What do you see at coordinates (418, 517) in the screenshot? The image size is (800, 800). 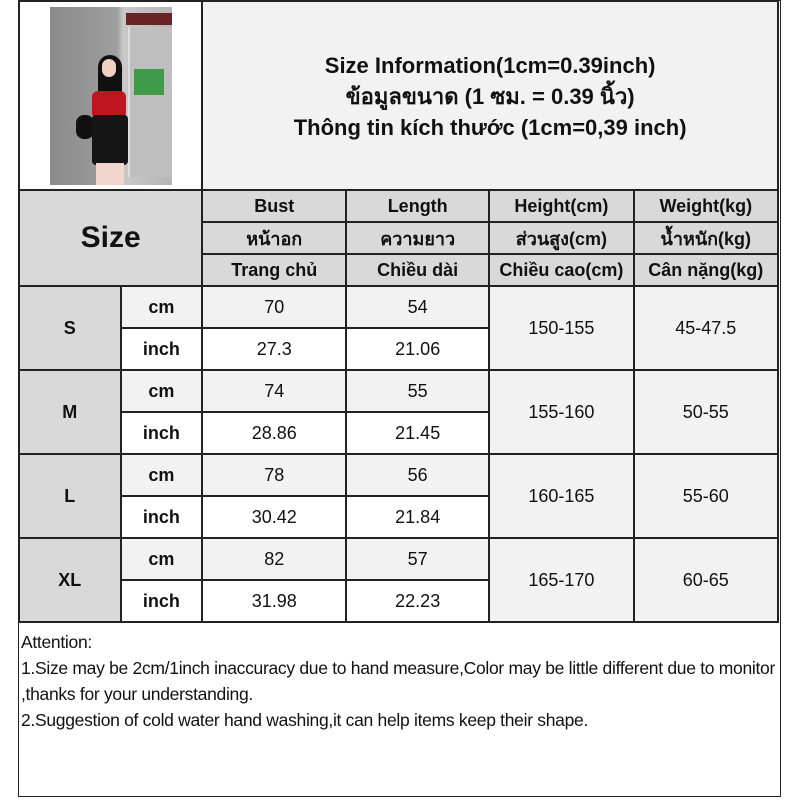 I see `length-inch-value: 21.84` at bounding box center [418, 517].